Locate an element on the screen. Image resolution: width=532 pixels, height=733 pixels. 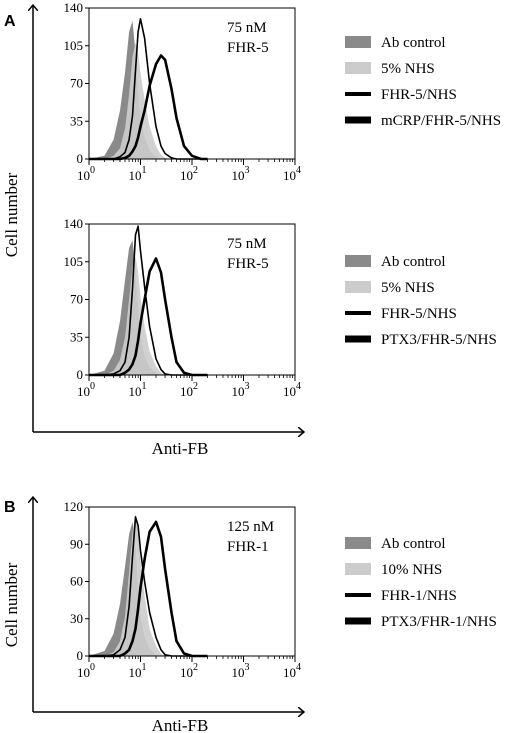
section-b-ylabel: Cell number is located at coordinates (11, 604).